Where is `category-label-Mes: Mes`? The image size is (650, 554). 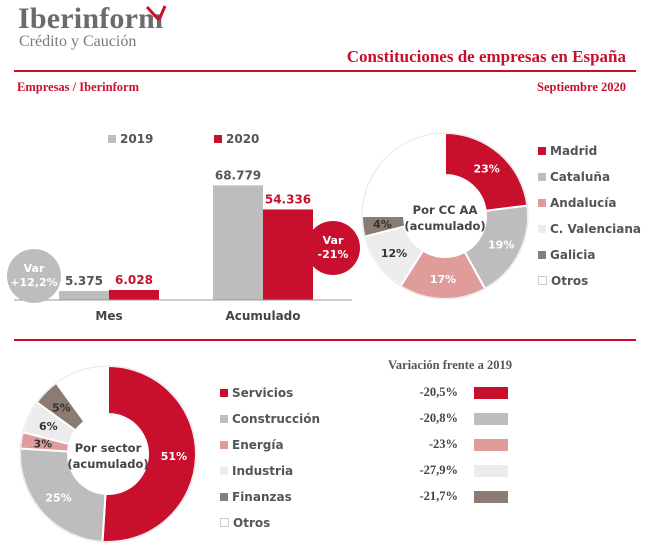
category-label-Mes: Mes is located at coordinates (108, 316).